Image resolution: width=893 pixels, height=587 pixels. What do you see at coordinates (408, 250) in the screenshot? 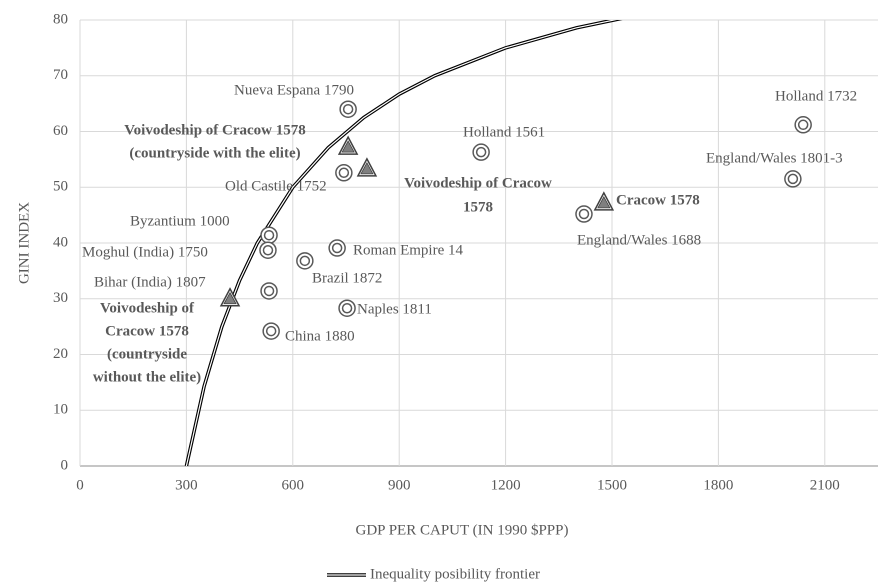
I see `point-label: Roman Empire 14` at bounding box center [408, 250].